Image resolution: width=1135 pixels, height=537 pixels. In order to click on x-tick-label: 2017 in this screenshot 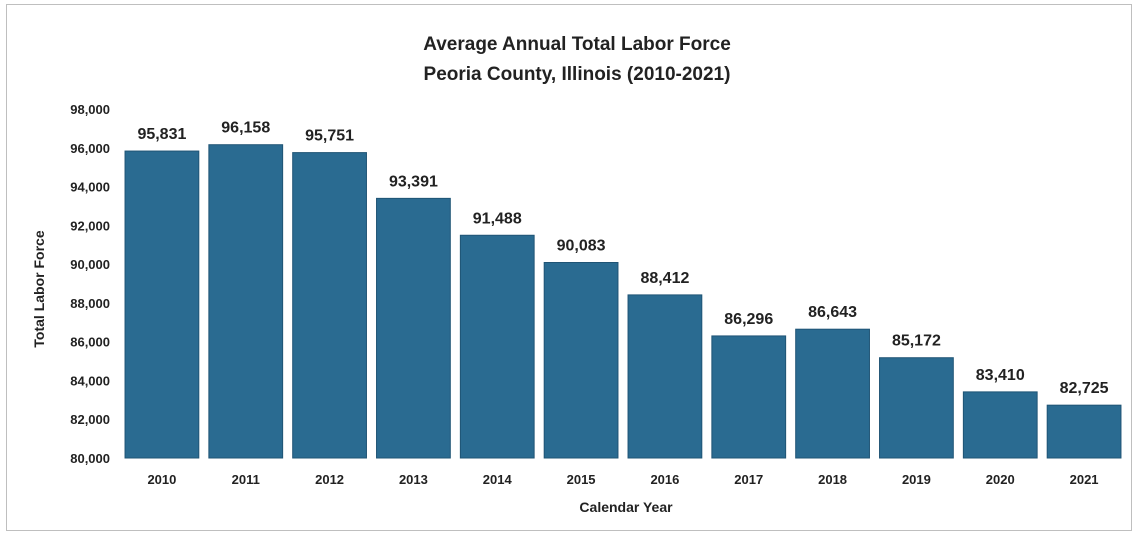, I will do `click(748, 479)`.